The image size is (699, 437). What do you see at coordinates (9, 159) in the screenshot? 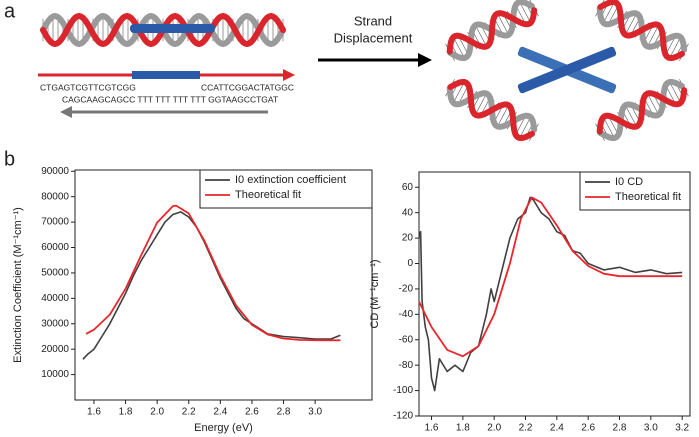
I see `panel-label: b` at bounding box center [9, 159].